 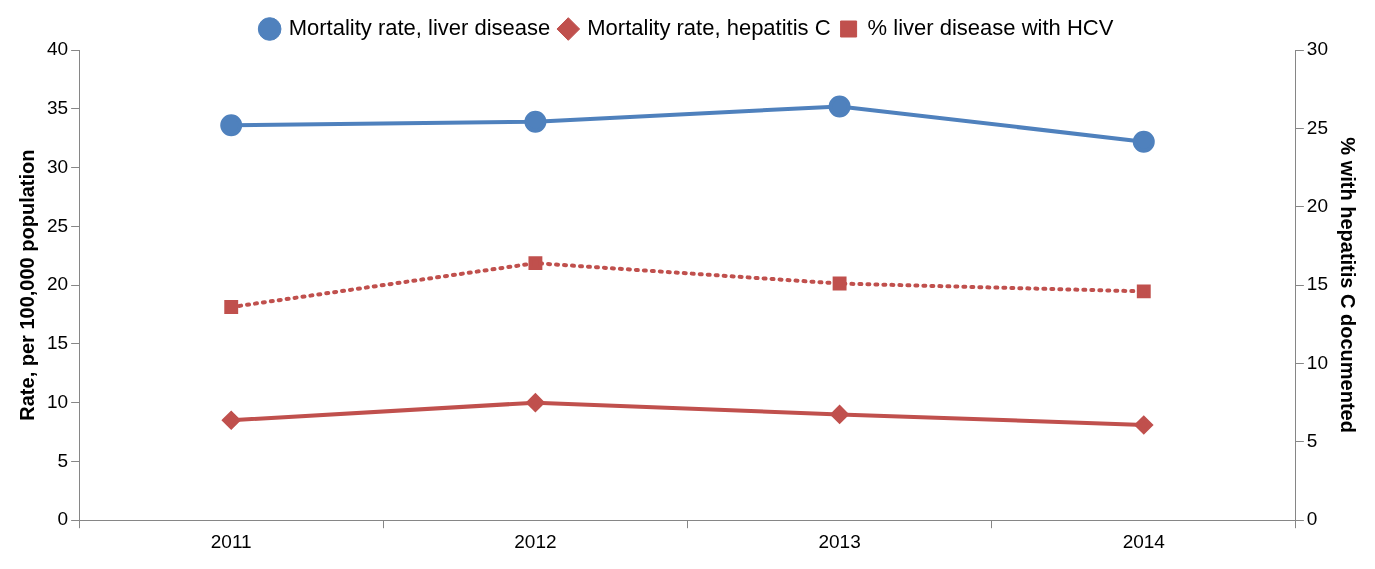 I want to click on y-tick-label: 30, so click(x=57, y=166).